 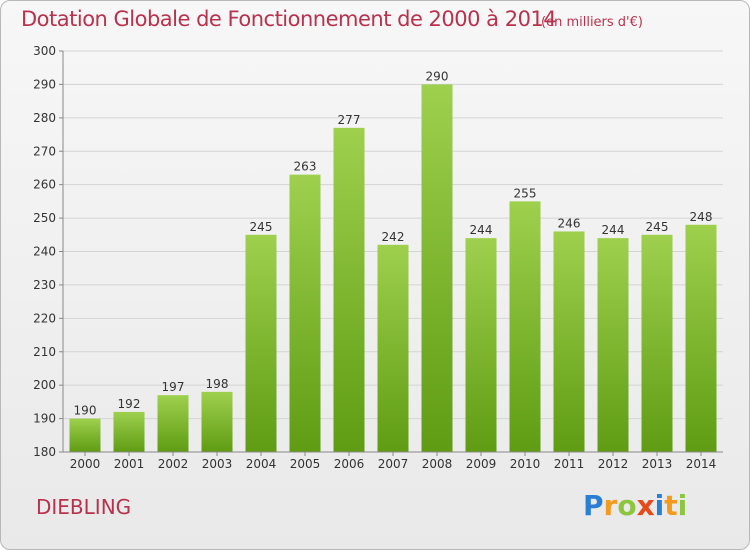 I want to click on x-tick-label: 2009, so click(x=481, y=464).